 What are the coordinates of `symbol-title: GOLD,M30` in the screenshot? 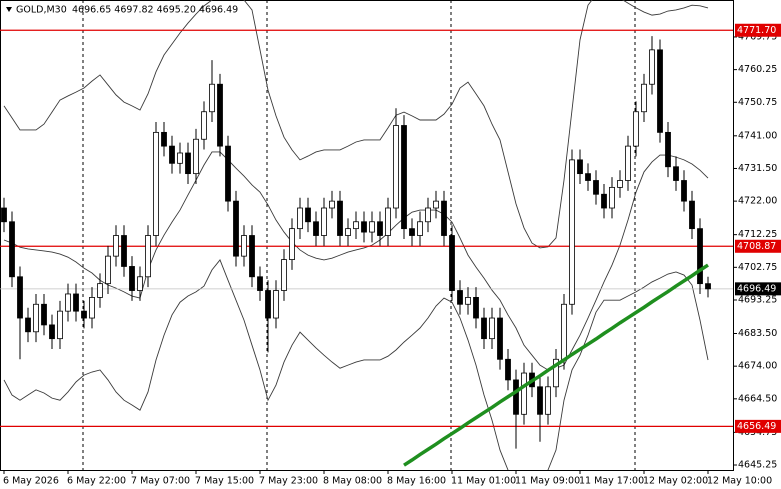 It's located at (41, 10).